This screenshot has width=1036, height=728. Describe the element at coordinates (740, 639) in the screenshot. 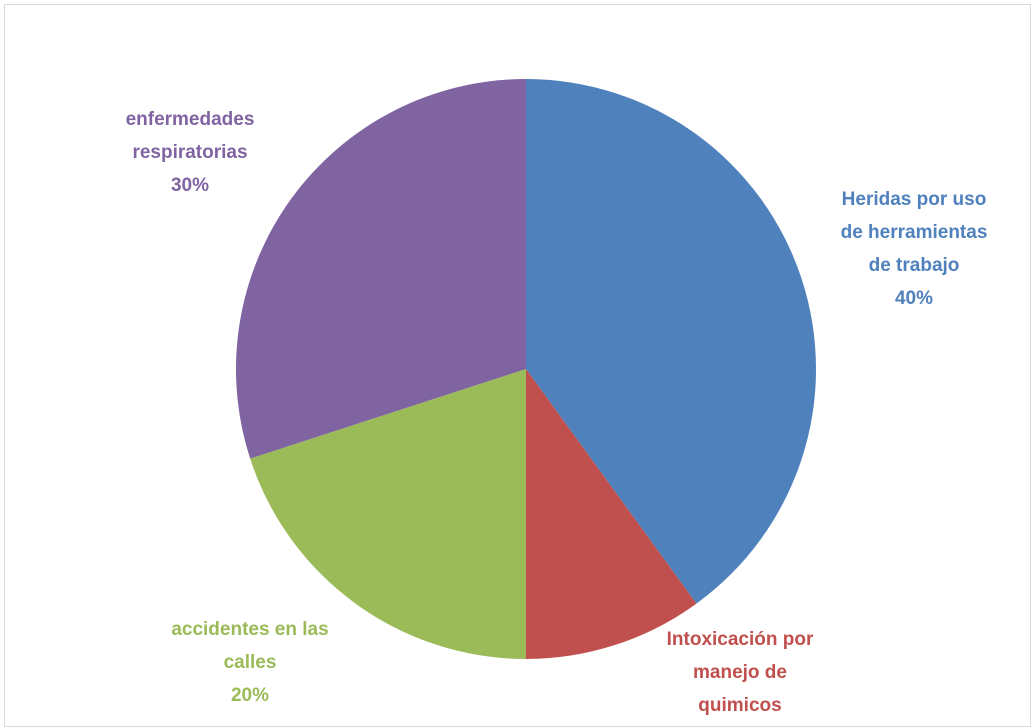

I see `label-line: Intoxicación por` at that location.